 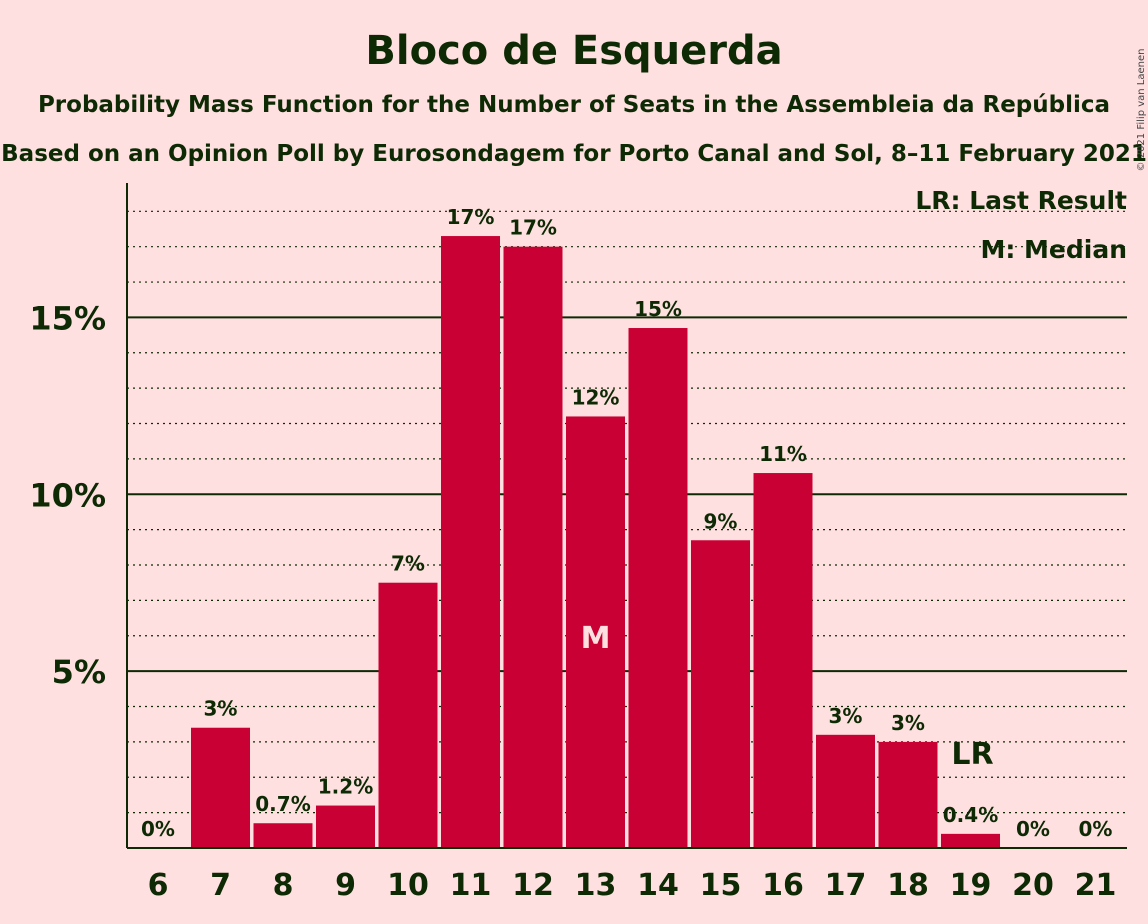 I want to click on bar-value-label: 12%, so click(x=596, y=397).